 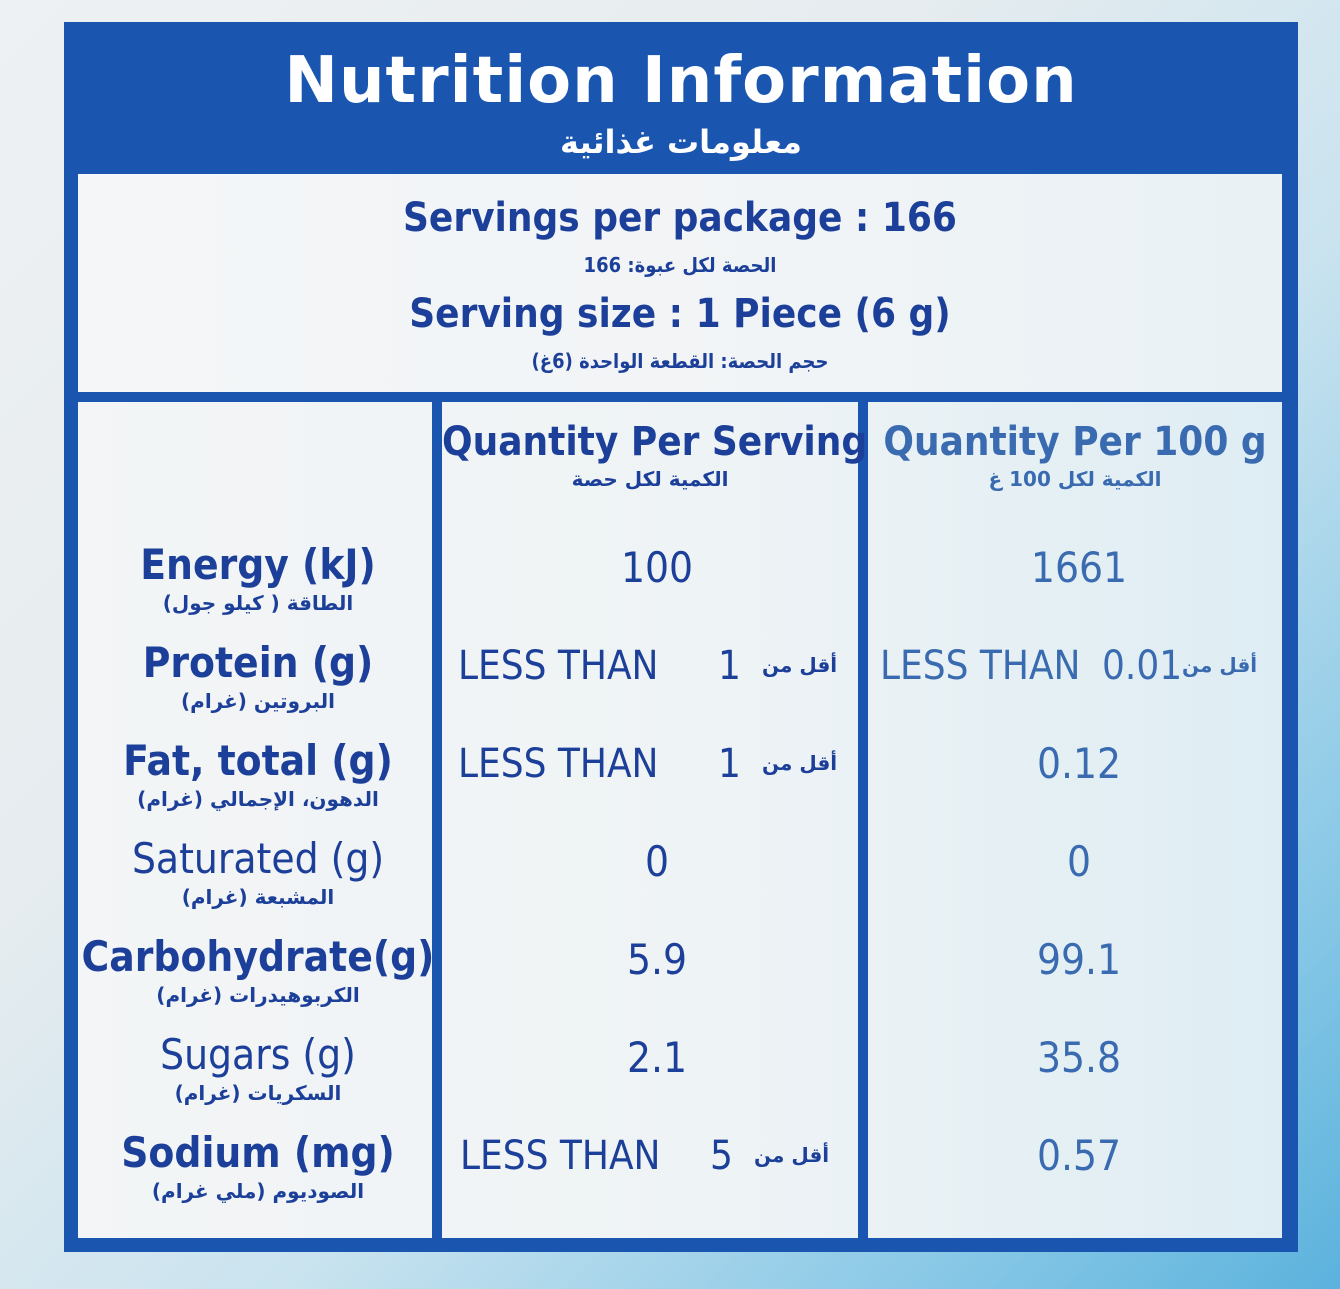 I want to click on nutrient-label-arabic: البروتين (غرام), so click(x=258, y=701).